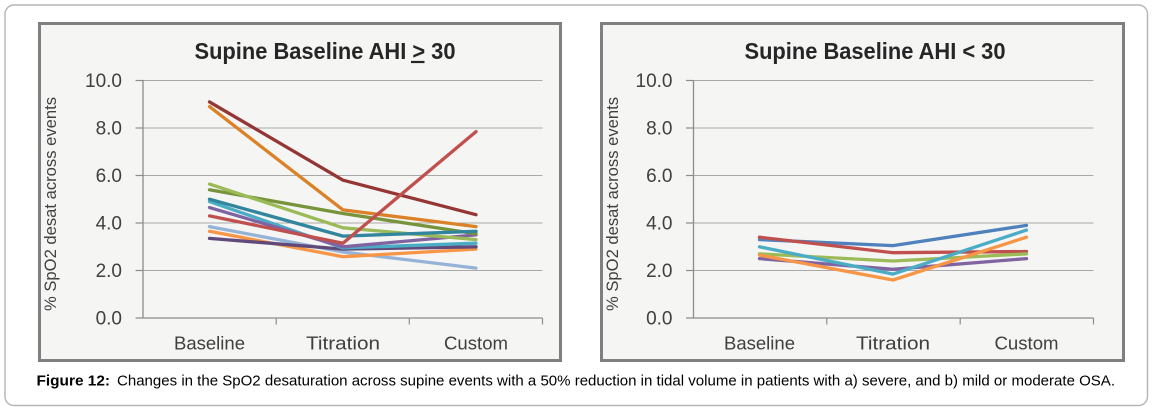 This screenshot has width=1152, height=412. What do you see at coordinates (325, 51) in the screenshot?
I see `svg-text: Supine Baseline AHI > 30` at bounding box center [325, 51].